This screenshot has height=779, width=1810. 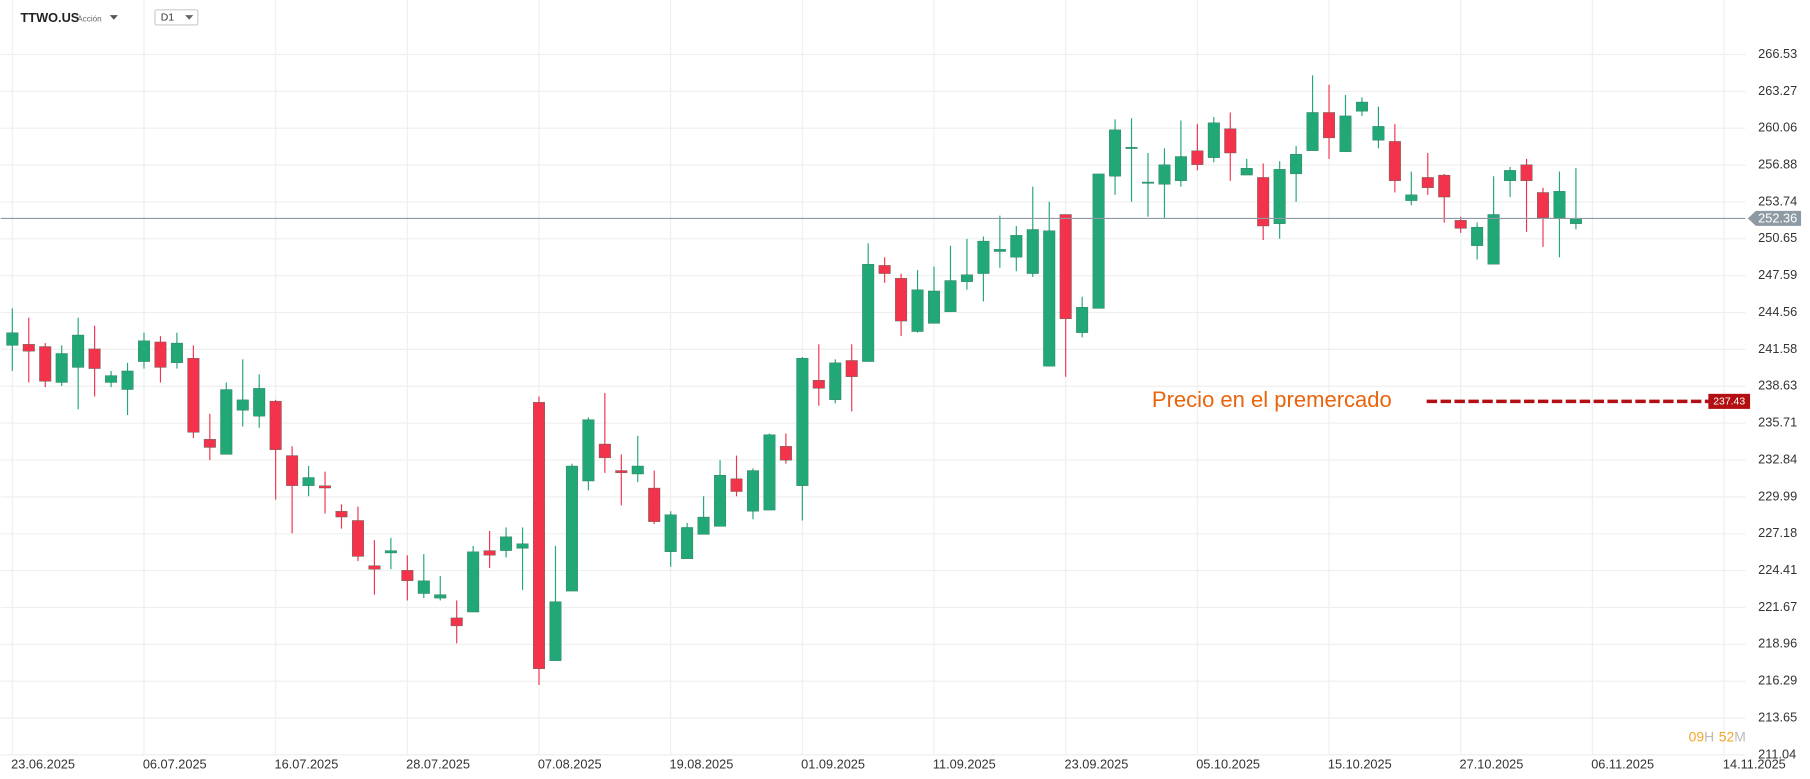 I want to click on countdown-minutes-unit: M, so click(x=1740, y=736).